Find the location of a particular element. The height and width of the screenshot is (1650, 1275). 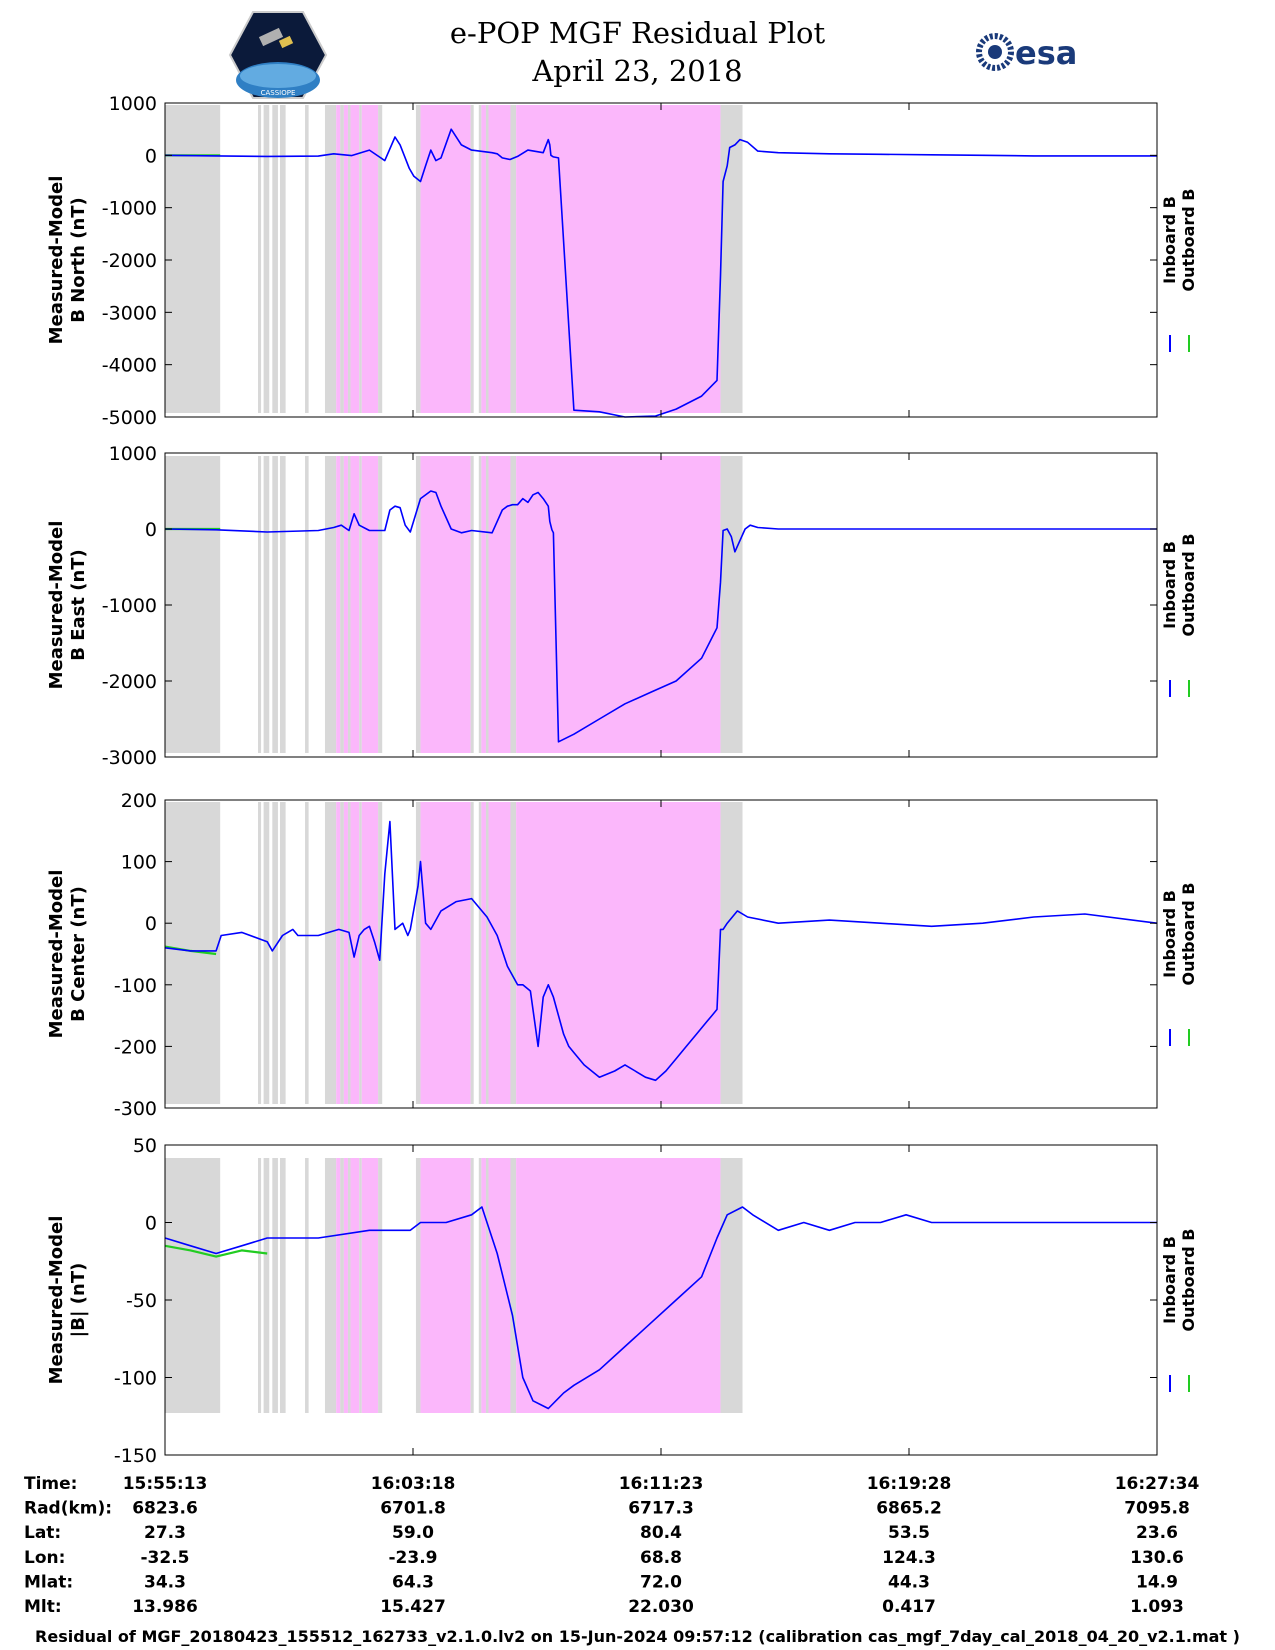

esa-logo-text: esa is located at coordinates (1046, 53).